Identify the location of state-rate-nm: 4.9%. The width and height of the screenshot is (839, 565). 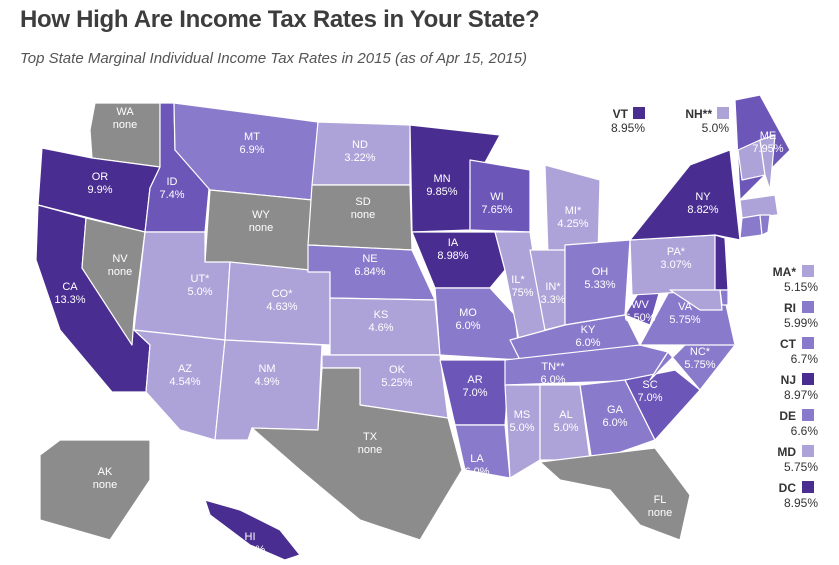
(266, 382).